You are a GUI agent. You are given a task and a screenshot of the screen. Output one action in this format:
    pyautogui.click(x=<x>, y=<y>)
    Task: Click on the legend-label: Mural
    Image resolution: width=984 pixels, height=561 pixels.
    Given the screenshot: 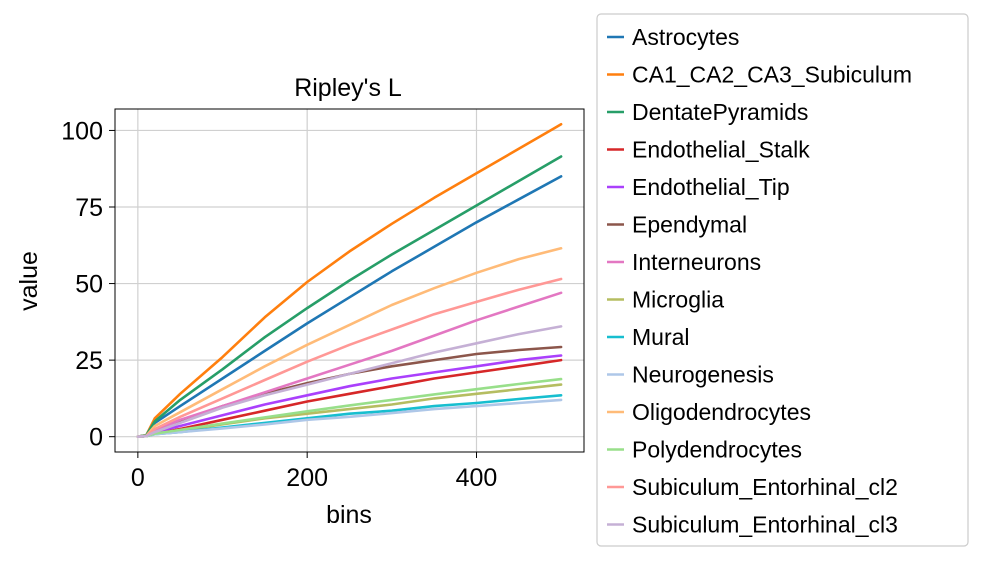 What is the action you would take?
    pyautogui.click(x=661, y=337)
    